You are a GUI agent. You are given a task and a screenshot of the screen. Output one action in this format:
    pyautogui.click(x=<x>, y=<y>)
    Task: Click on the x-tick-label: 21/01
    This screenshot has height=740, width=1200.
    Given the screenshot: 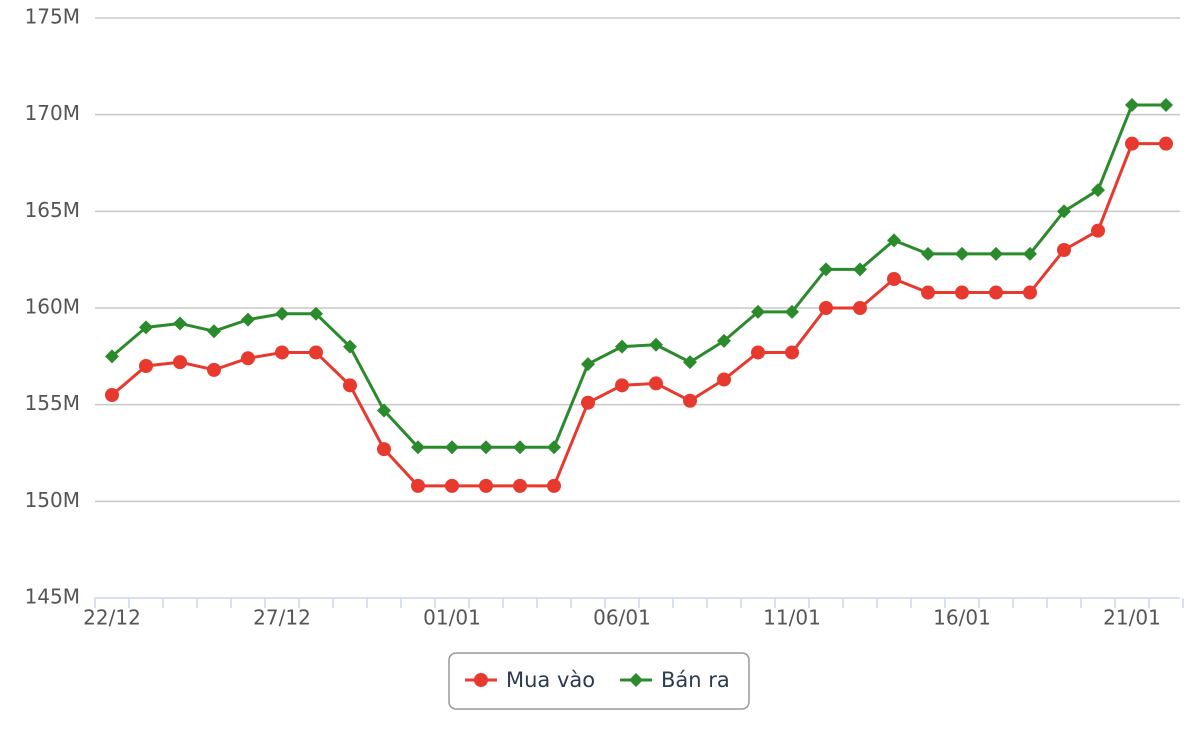 What is the action you would take?
    pyautogui.click(x=1132, y=618)
    